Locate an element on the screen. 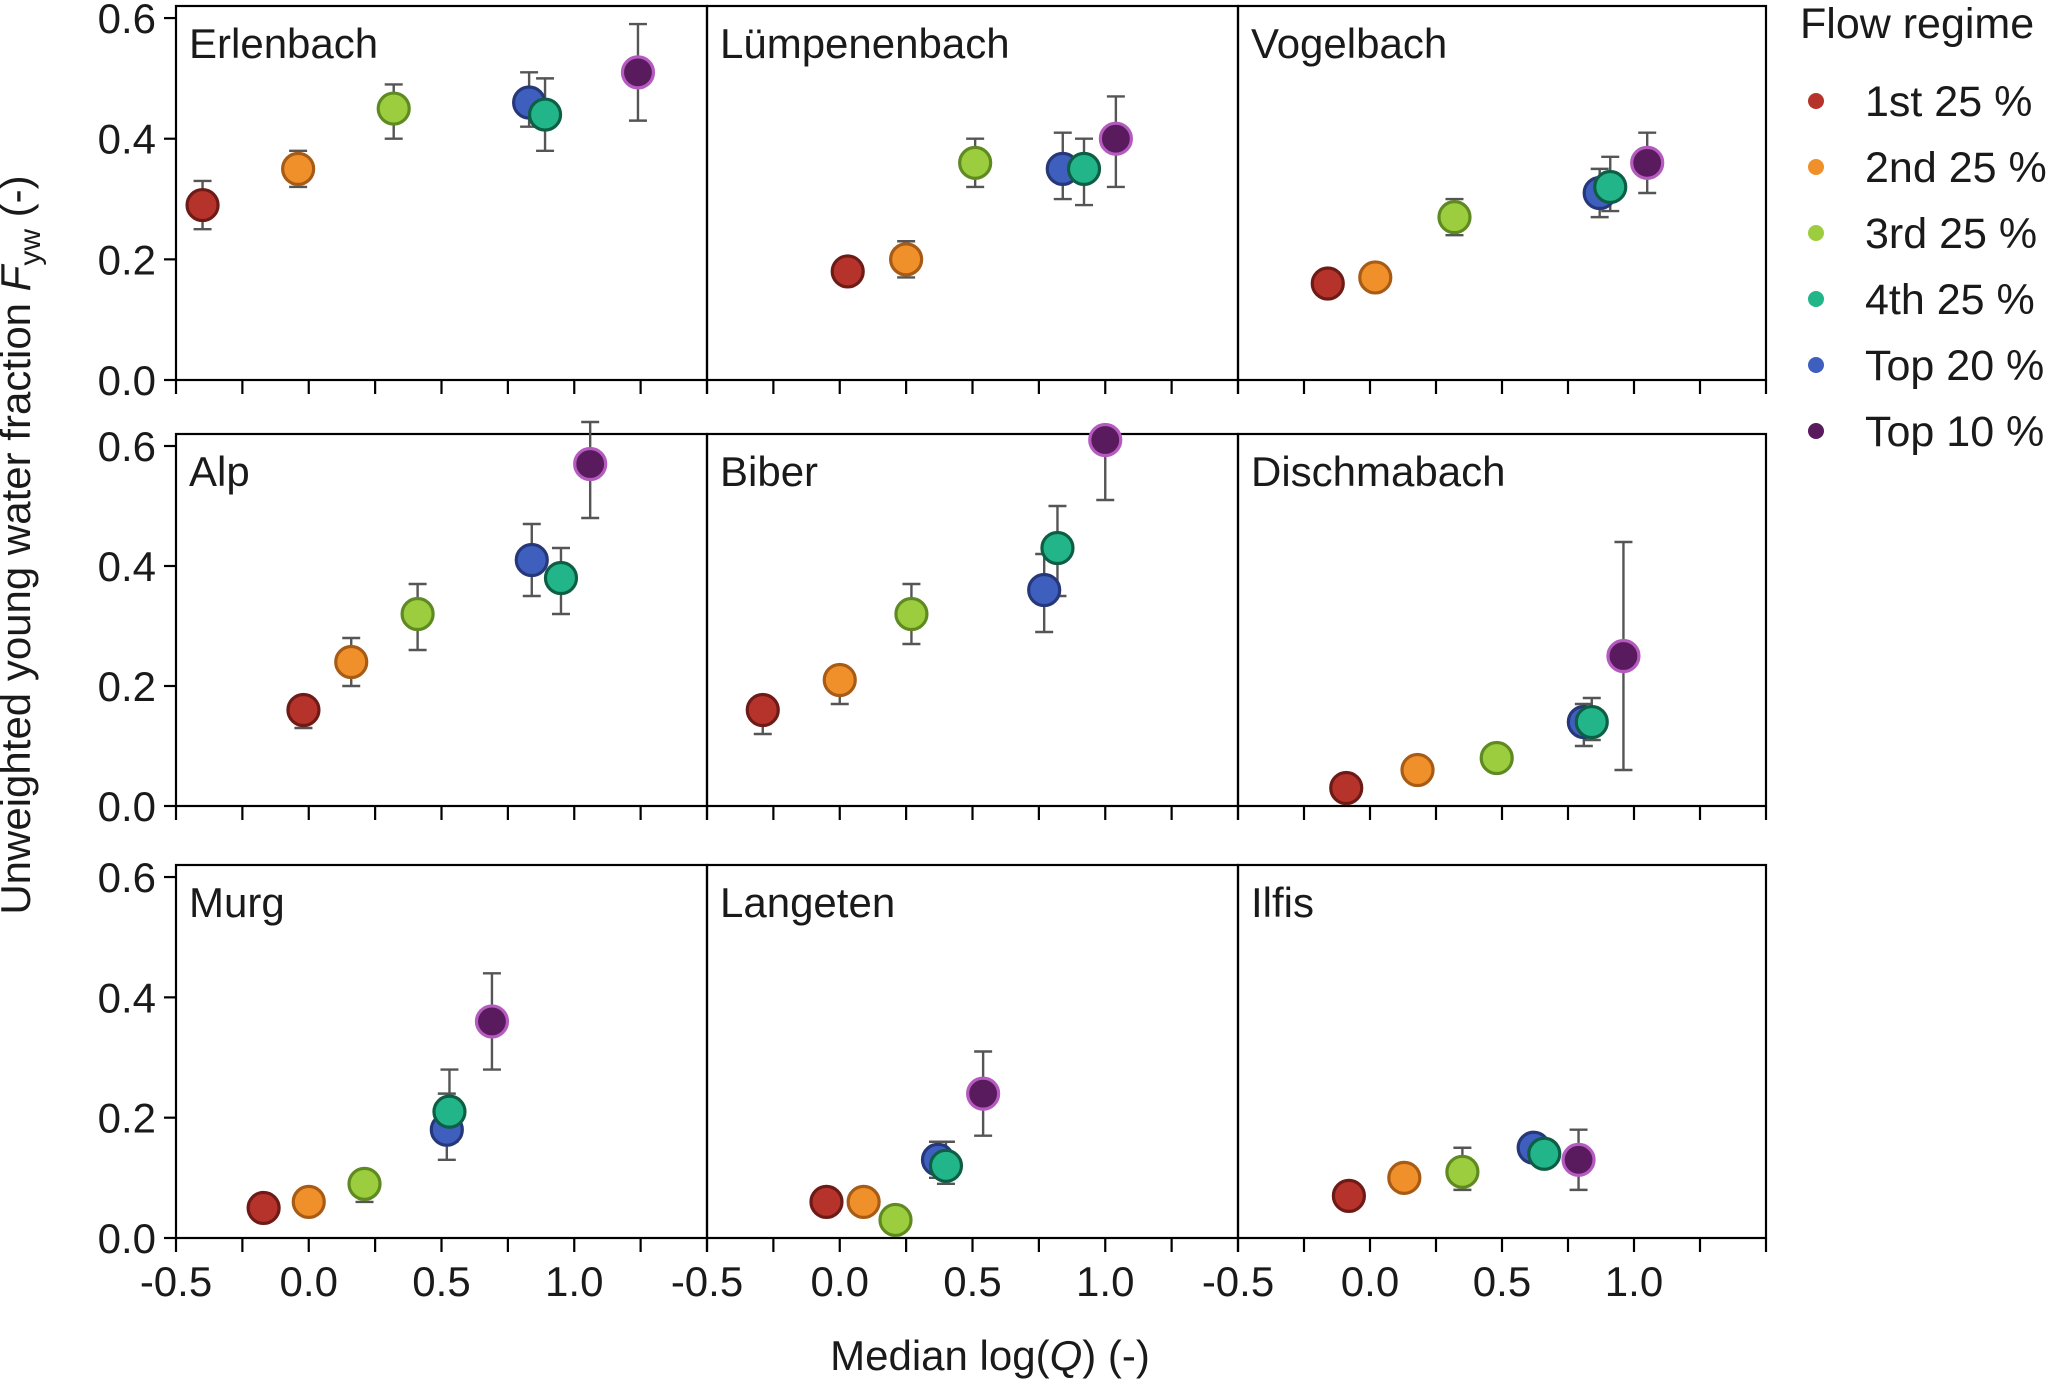 The width and height of the screenshot is (2067, 1383). legend-title: Flow regime is located at coordinates (1917, 24).